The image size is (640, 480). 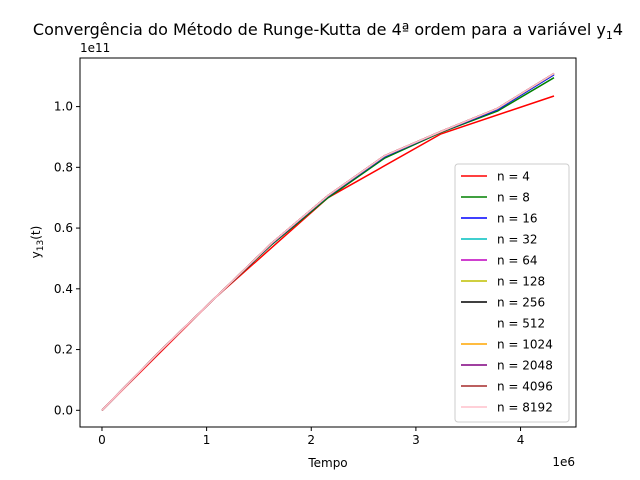 I want to click on x-tick-label-2: 2, so click(x=311, y=440).